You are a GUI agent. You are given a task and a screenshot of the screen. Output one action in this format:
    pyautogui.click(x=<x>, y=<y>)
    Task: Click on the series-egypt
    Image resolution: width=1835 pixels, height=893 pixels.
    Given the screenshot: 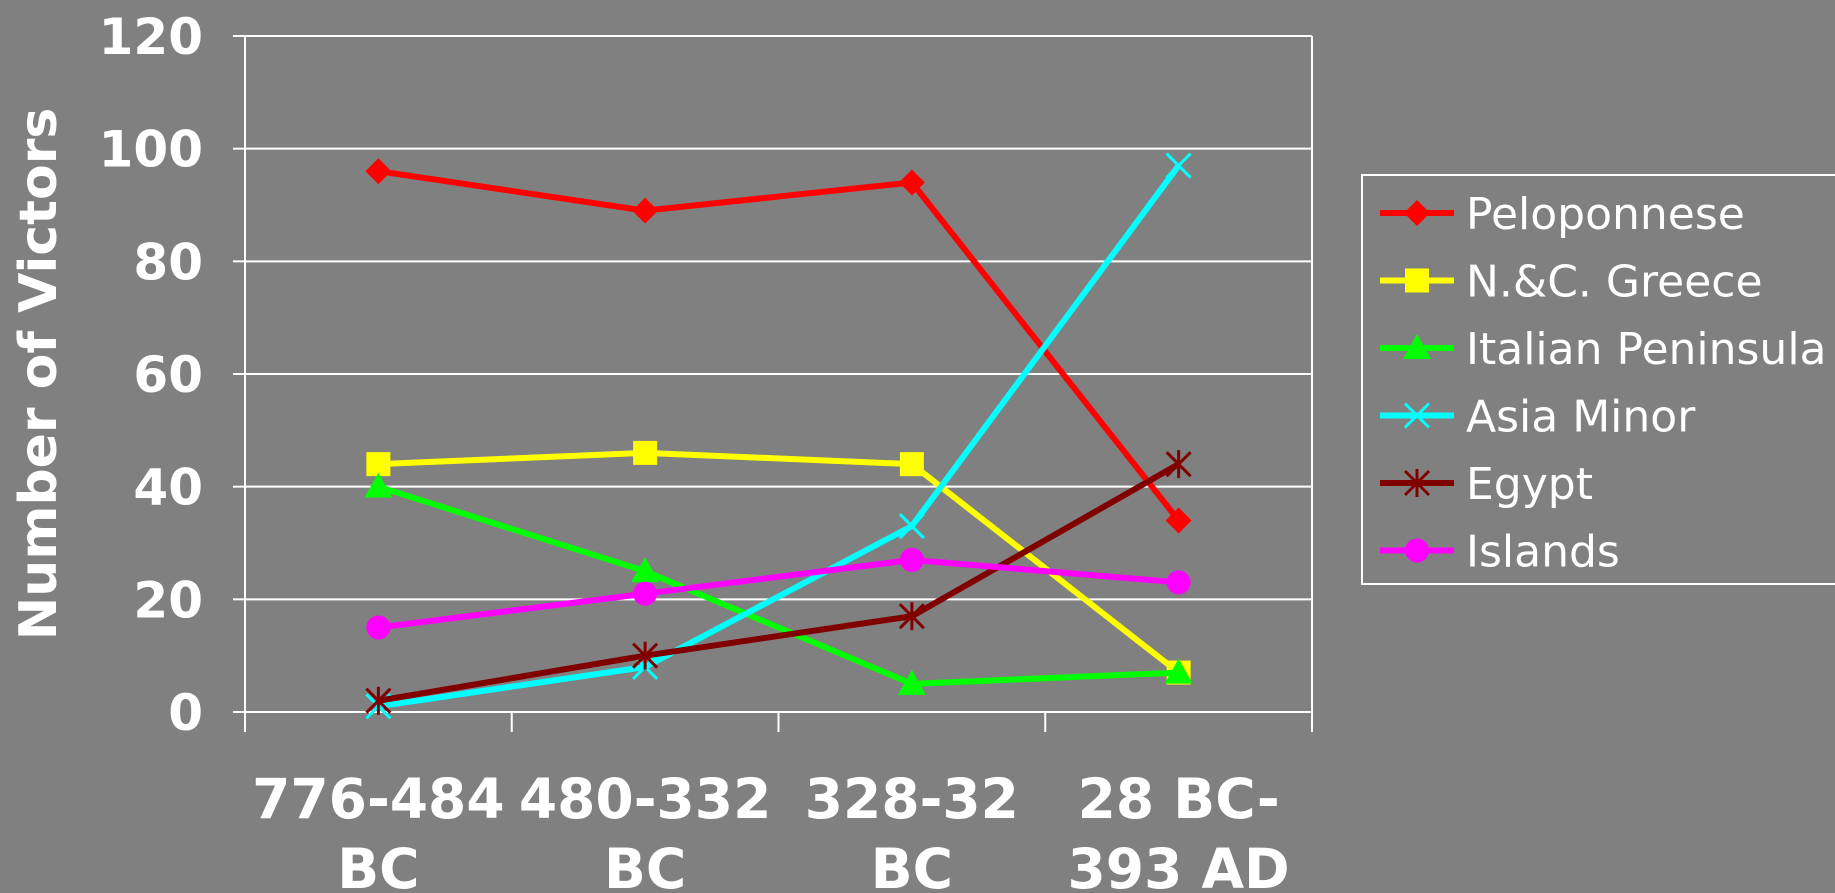 What is the action you would take?
    pyautogui.click(x=778, y=582)
    